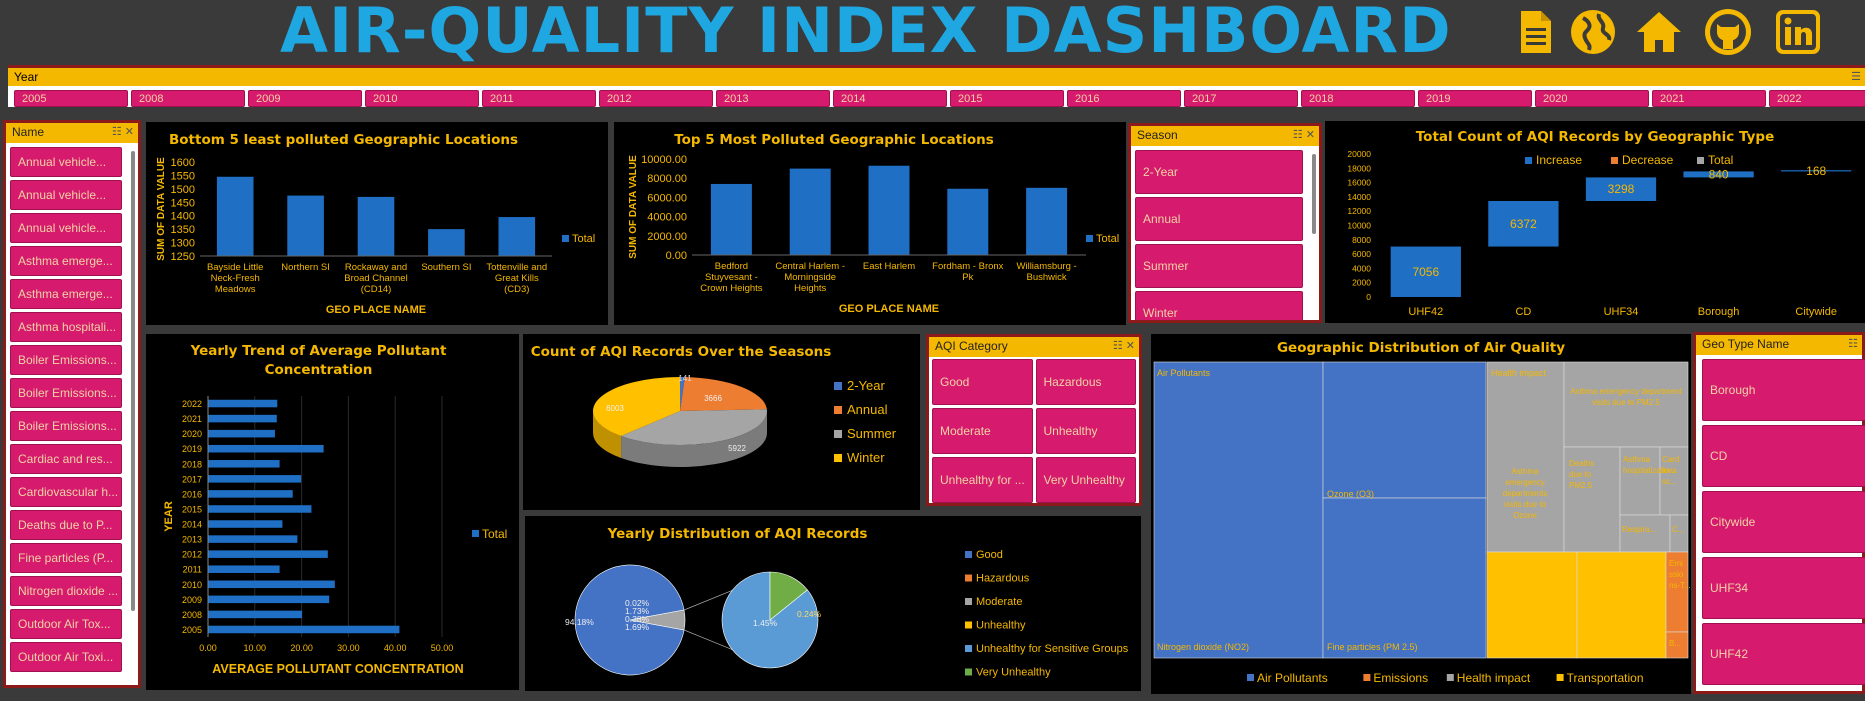 This screenshot has width=1865, height=701. I want to click on y-tick-label: 6000, so click(1361, 254).